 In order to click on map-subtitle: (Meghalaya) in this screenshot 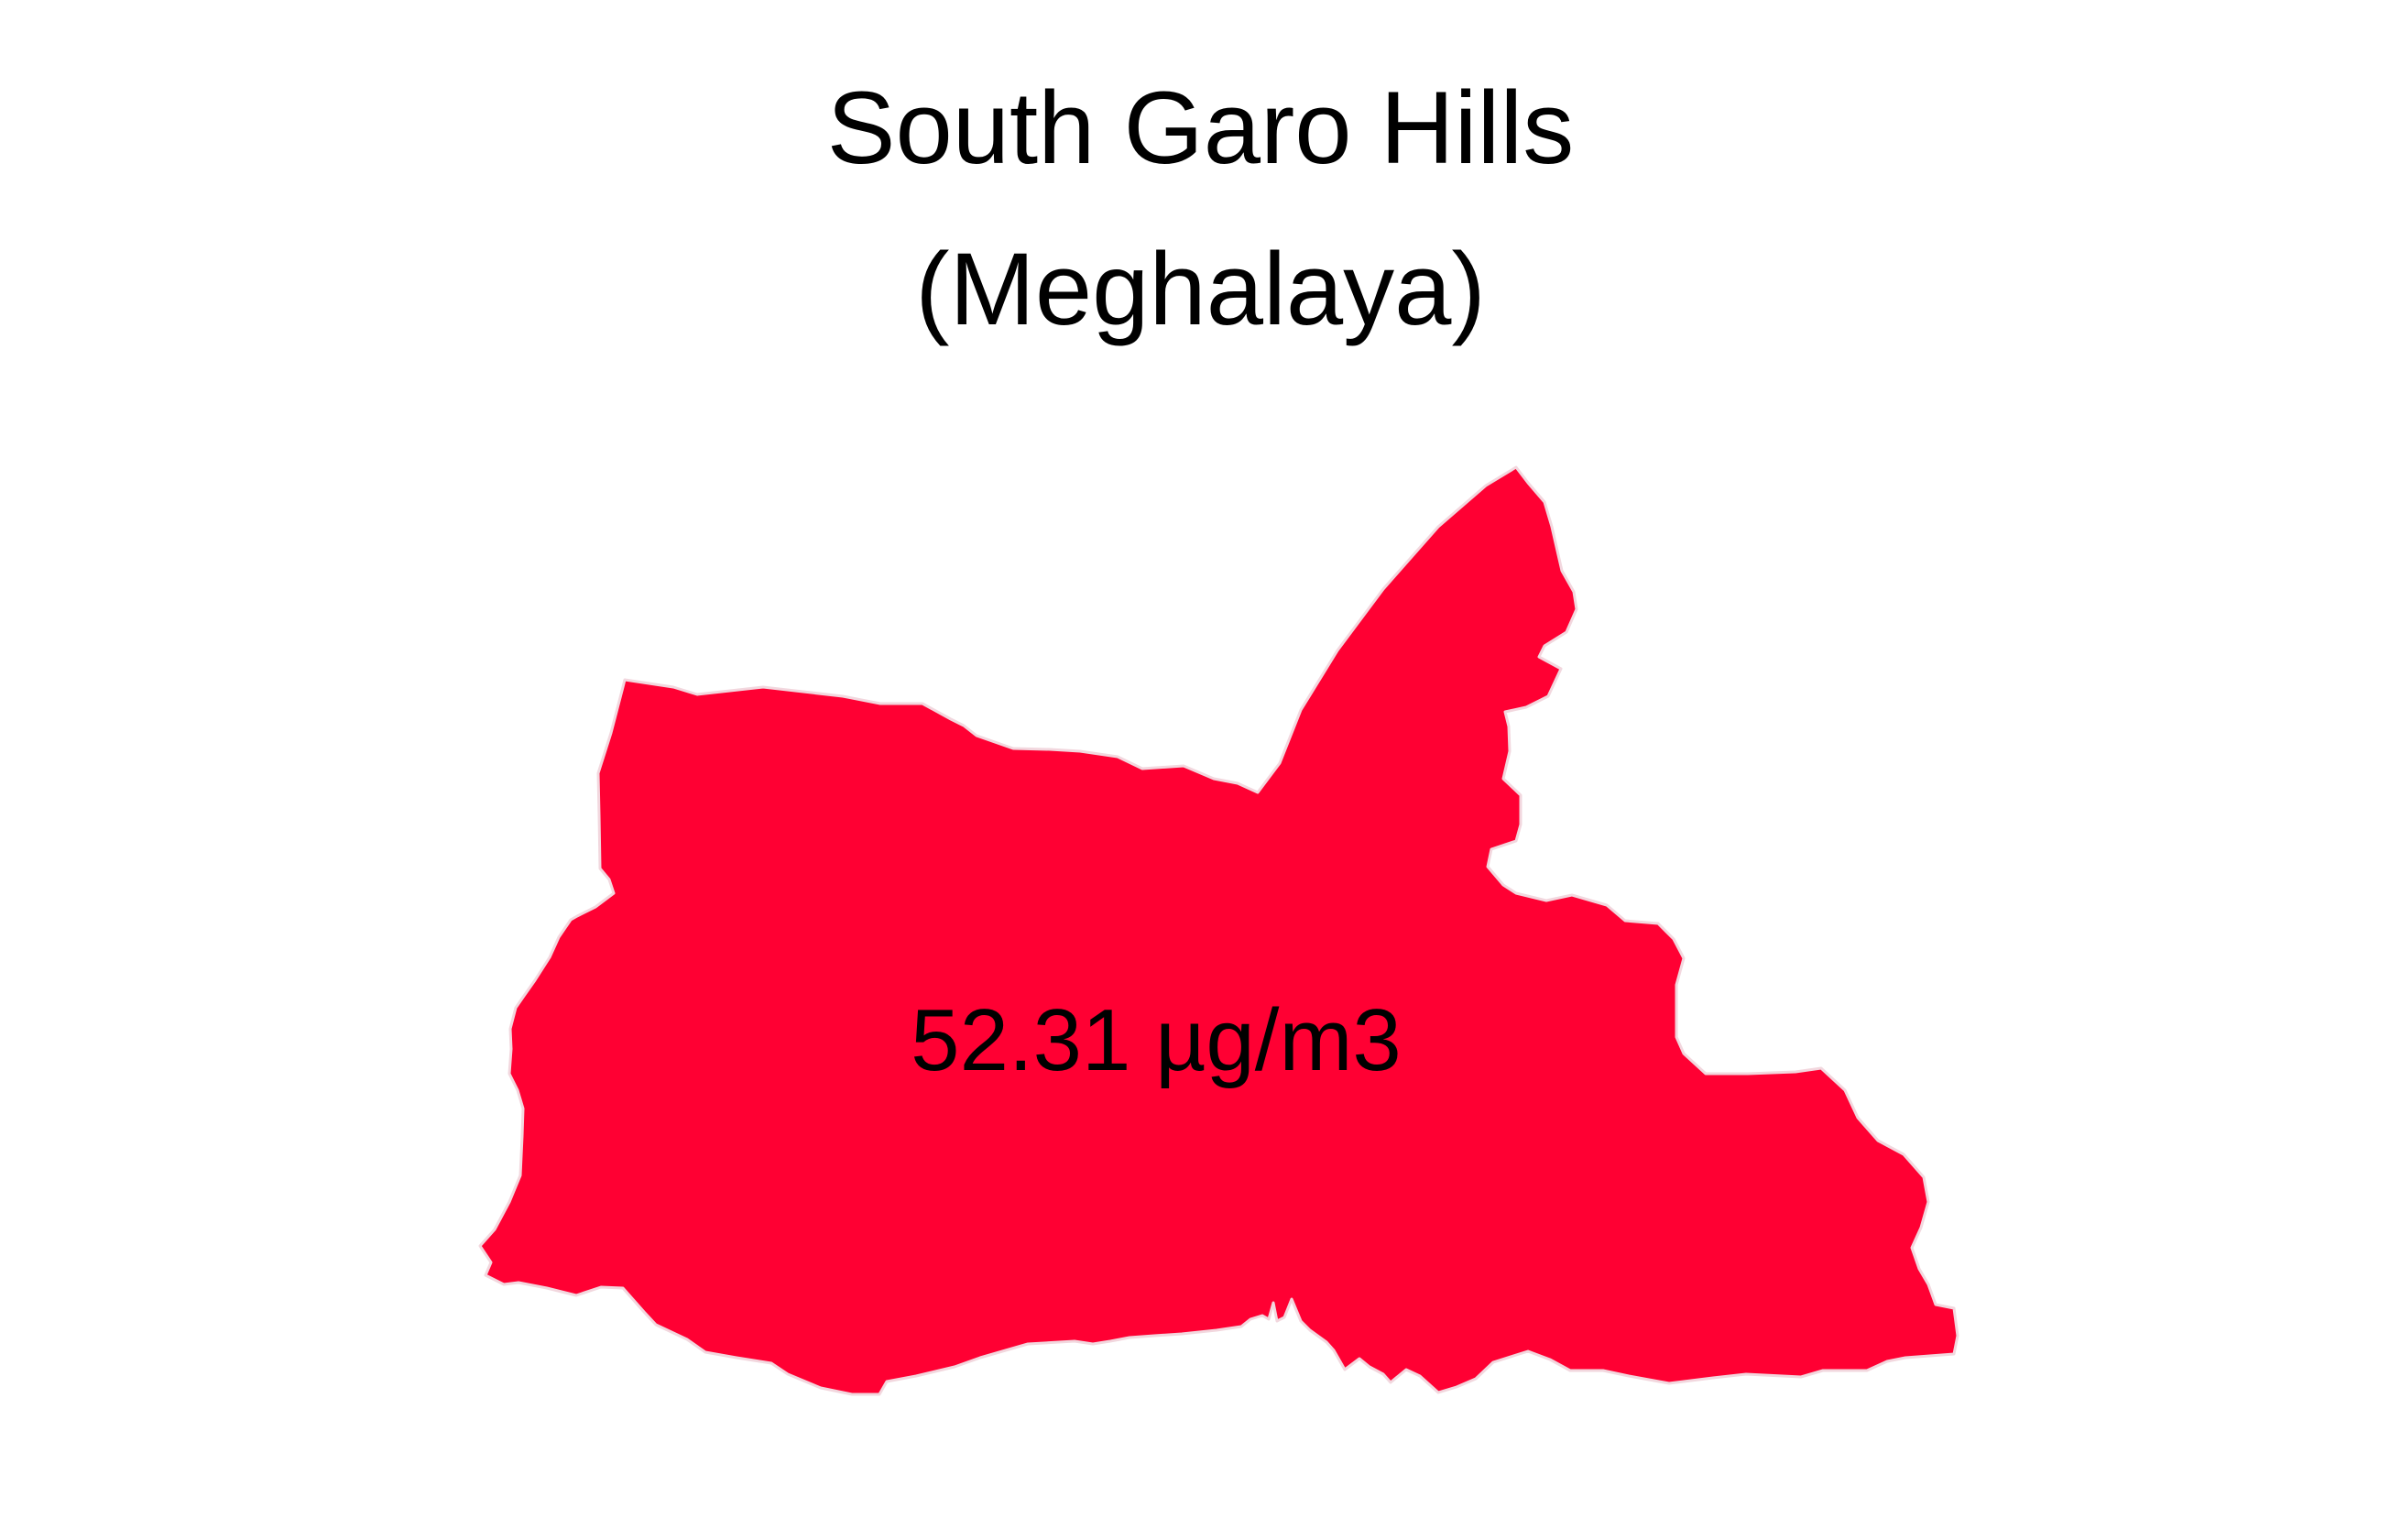, I will do `click(1200, 289)`.